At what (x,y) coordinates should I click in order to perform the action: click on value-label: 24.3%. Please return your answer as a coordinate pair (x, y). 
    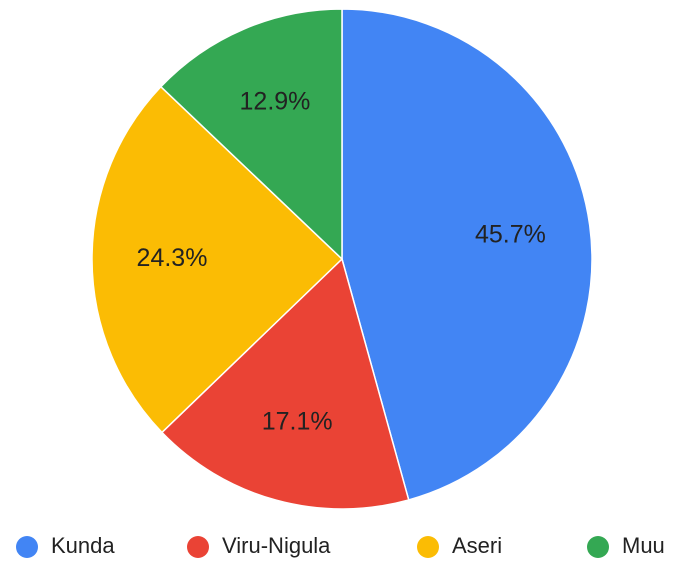
    Looking at the image, I should click on (172, 258).